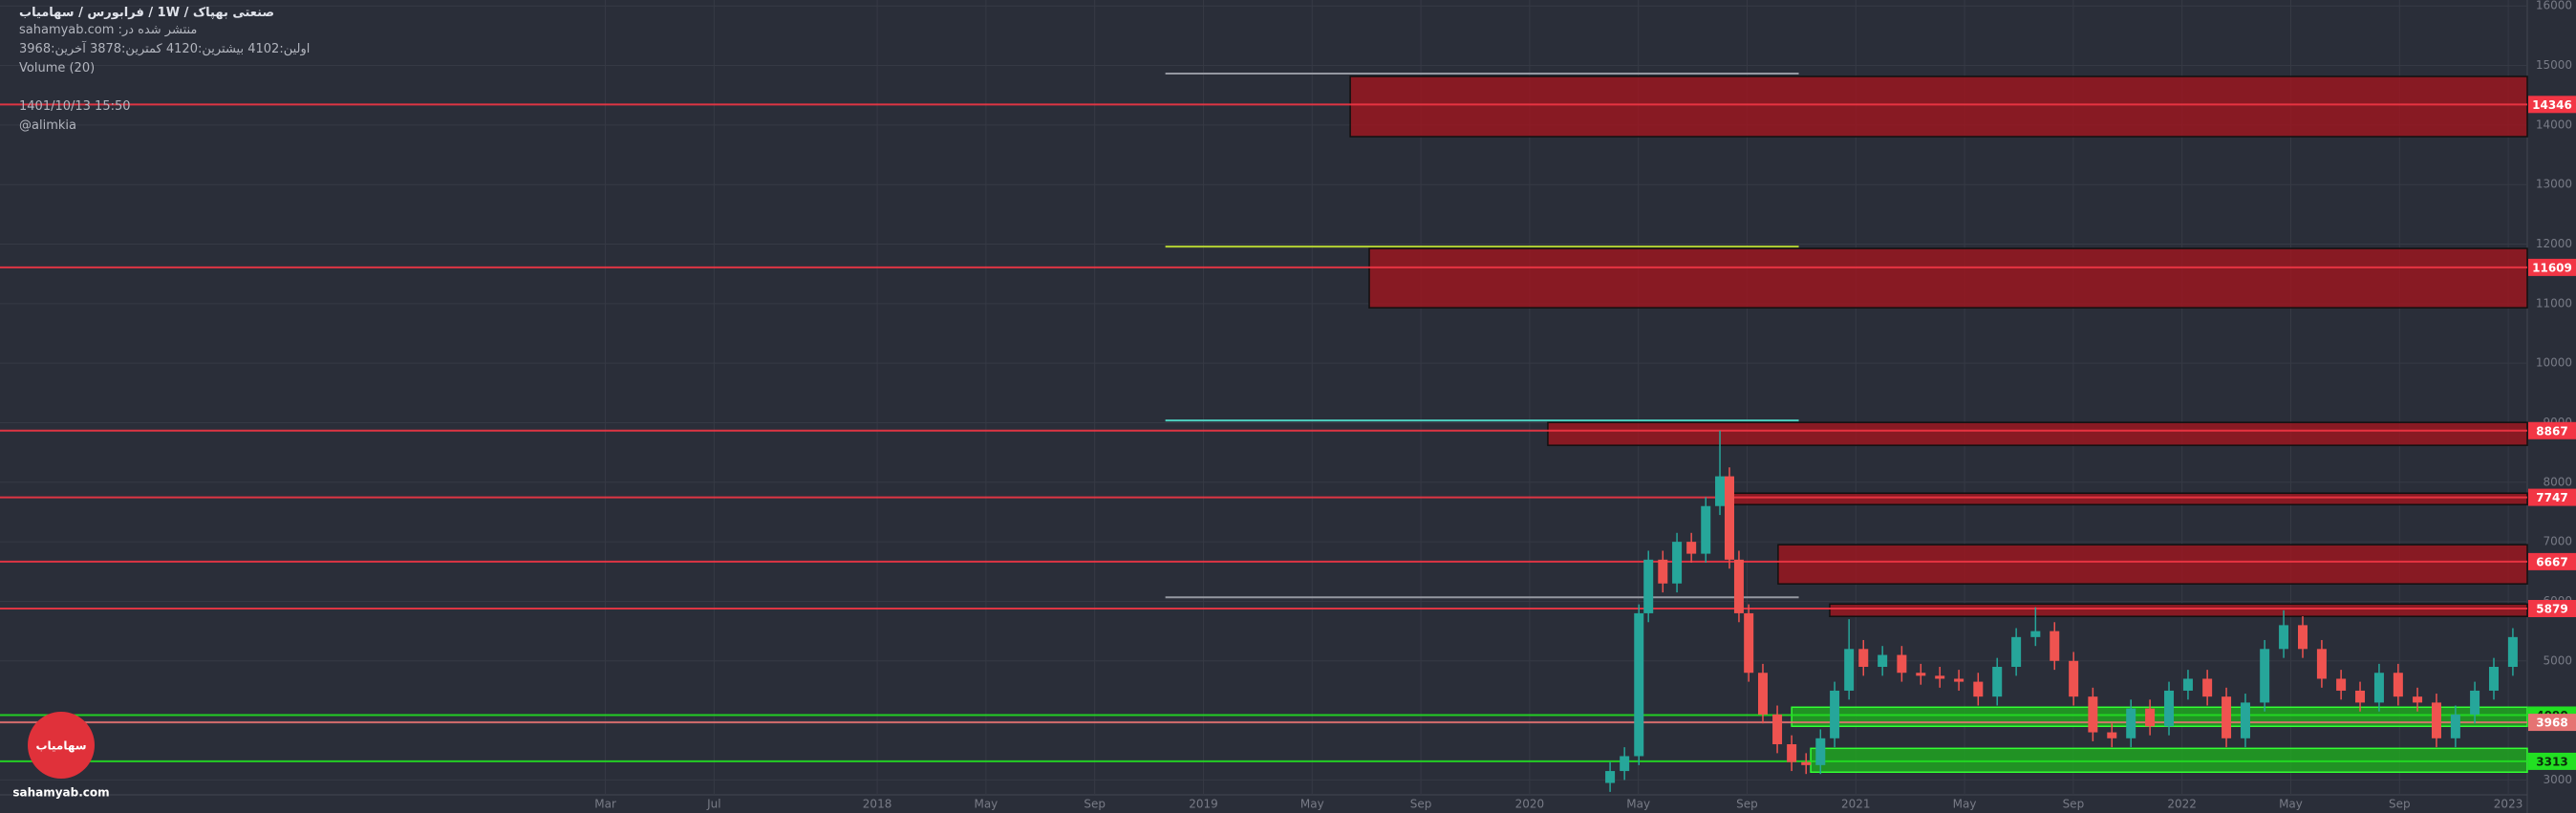 This screenshot has height=813, width=2576. I want to click on level-label: 11609, so click(2552, 267).